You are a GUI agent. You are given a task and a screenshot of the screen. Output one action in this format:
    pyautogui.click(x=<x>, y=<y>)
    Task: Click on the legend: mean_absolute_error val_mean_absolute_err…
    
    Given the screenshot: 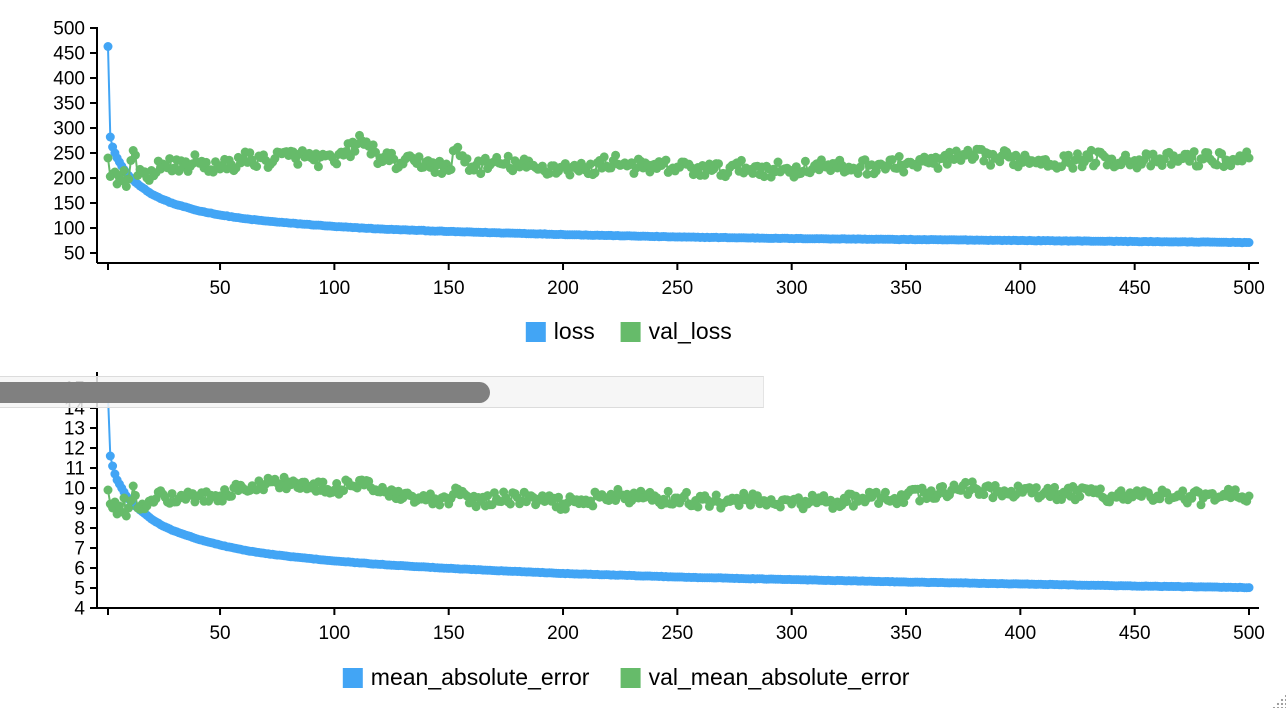 What is the action you would take?
    pyautogui.click(x=626, y=677)
    